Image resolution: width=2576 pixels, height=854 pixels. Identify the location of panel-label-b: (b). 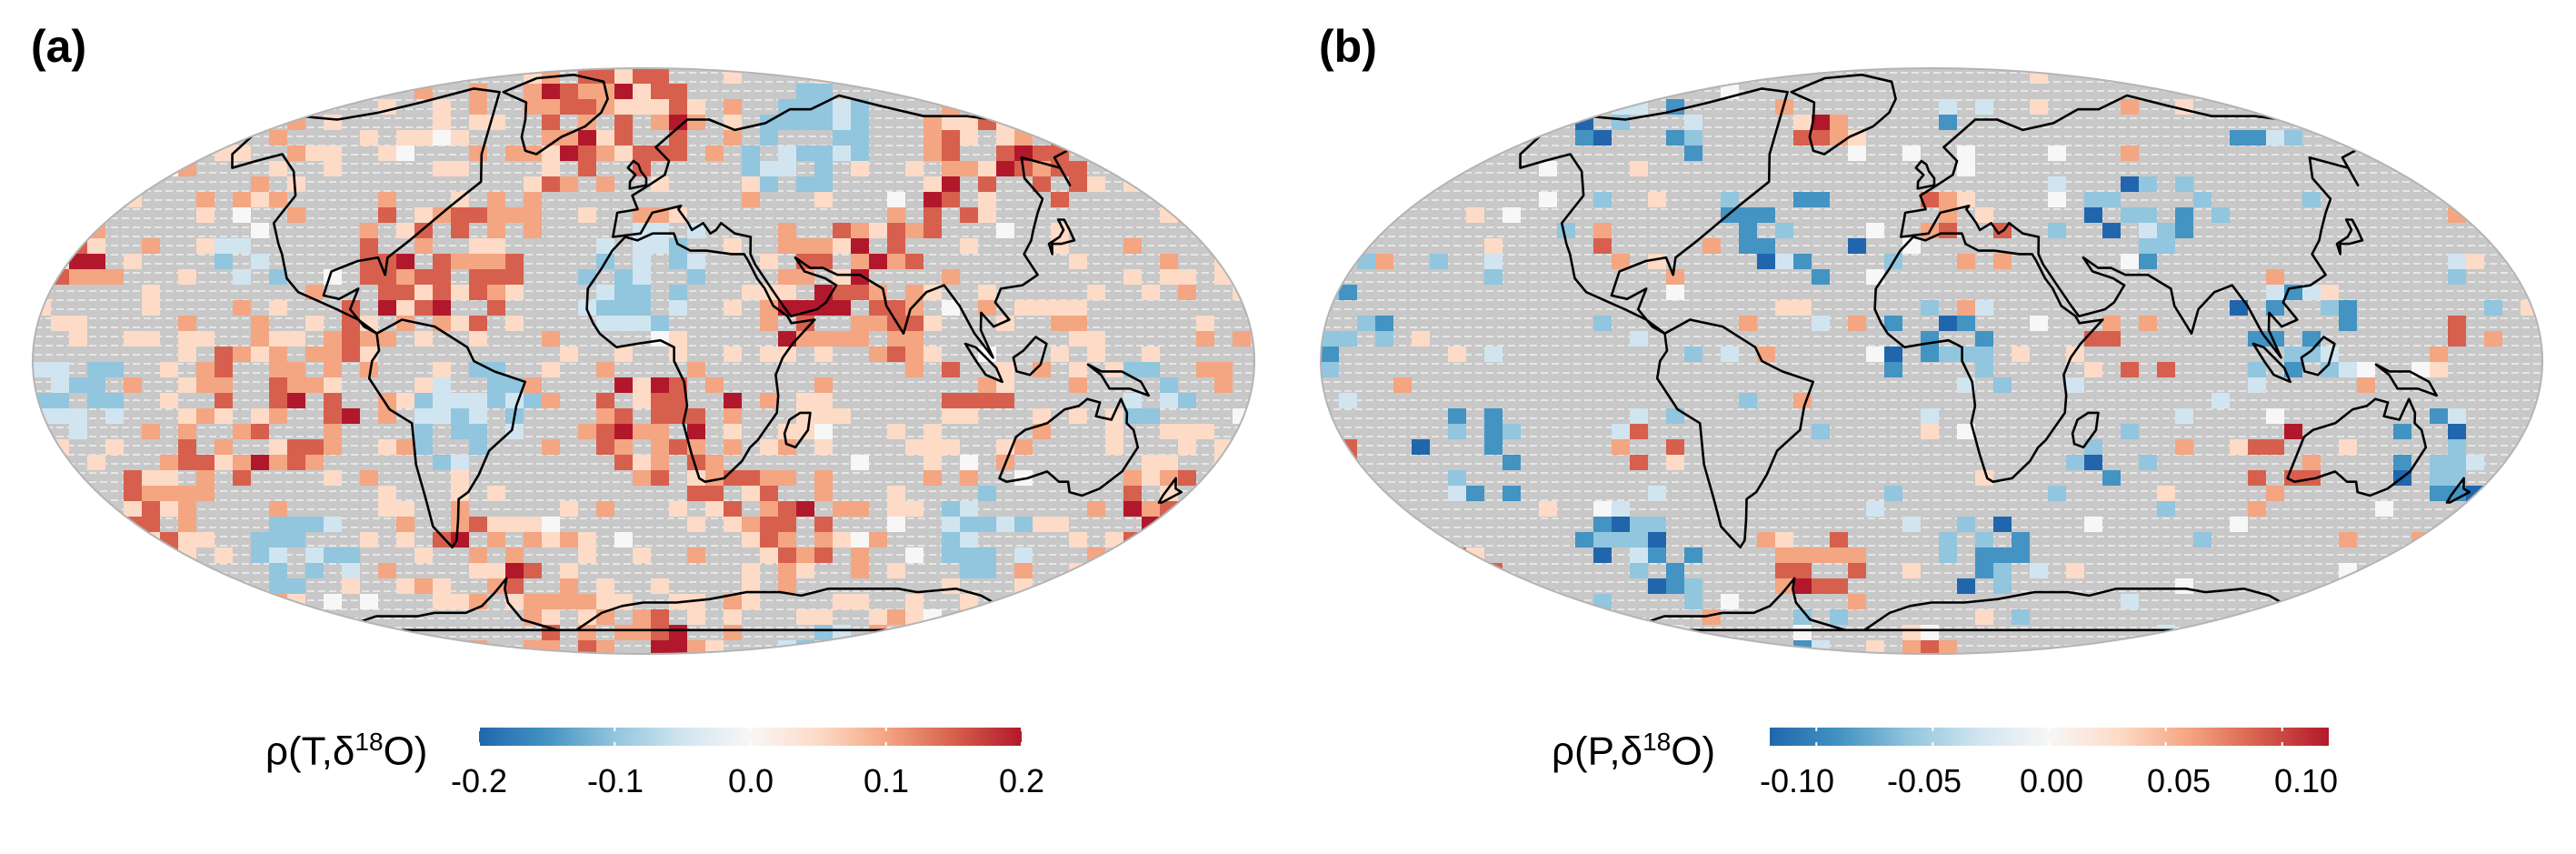
(1348, 46).